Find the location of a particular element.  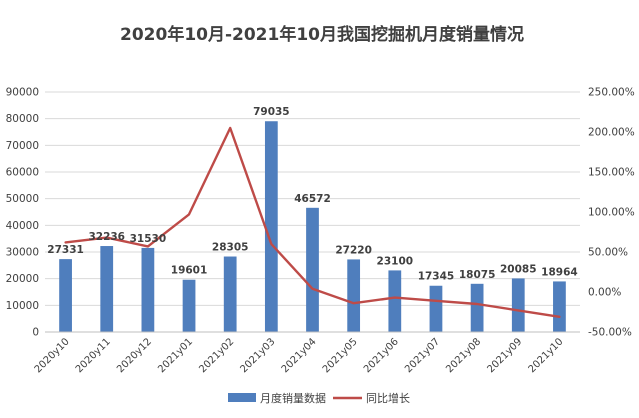

y-tick-label: 30000 is located at coordinates (22, 253).